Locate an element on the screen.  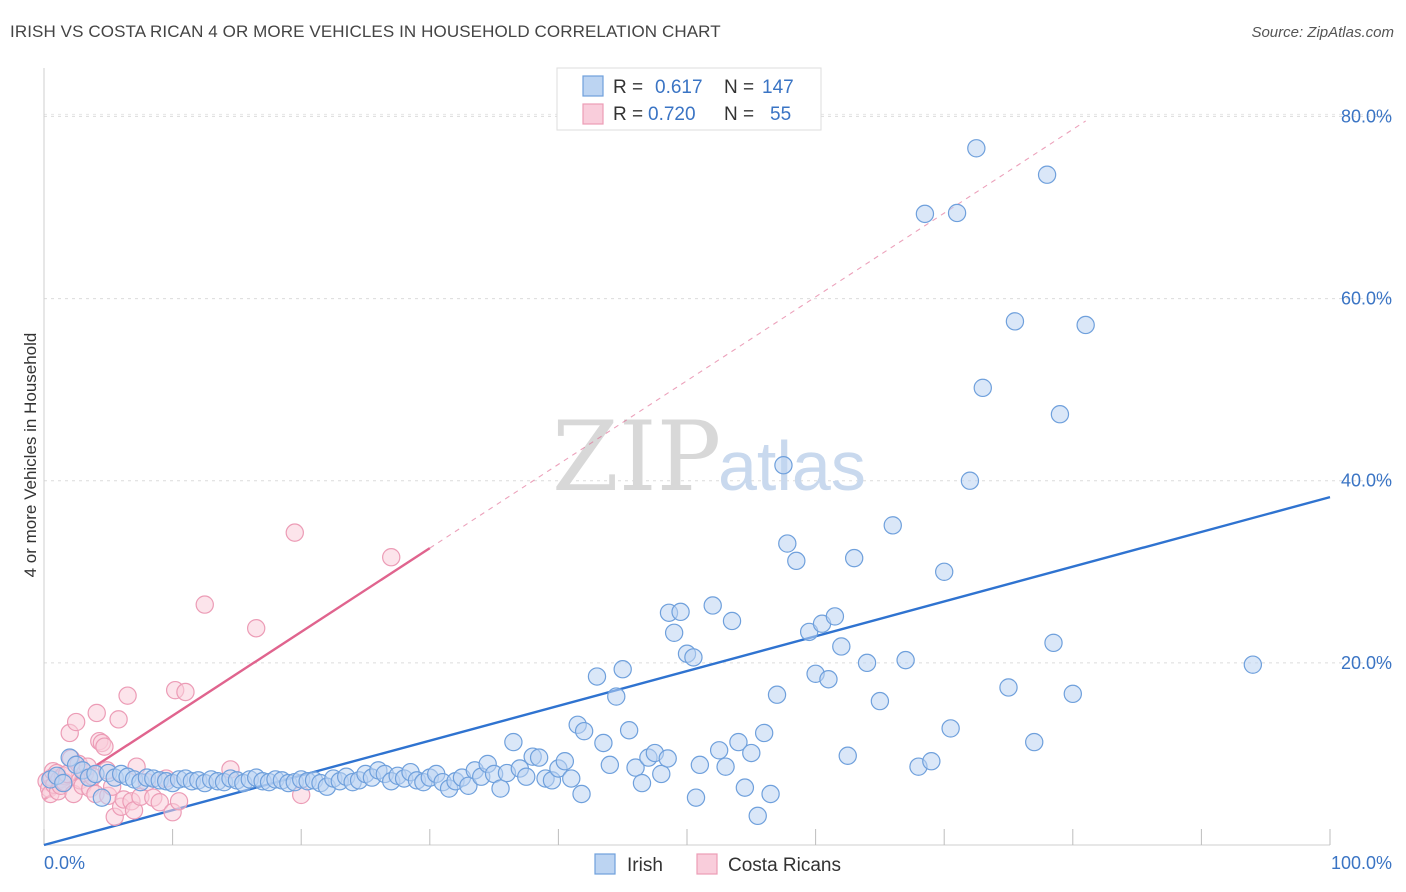
x-tick-label: 0.0% is located at coordinates (64, 863).